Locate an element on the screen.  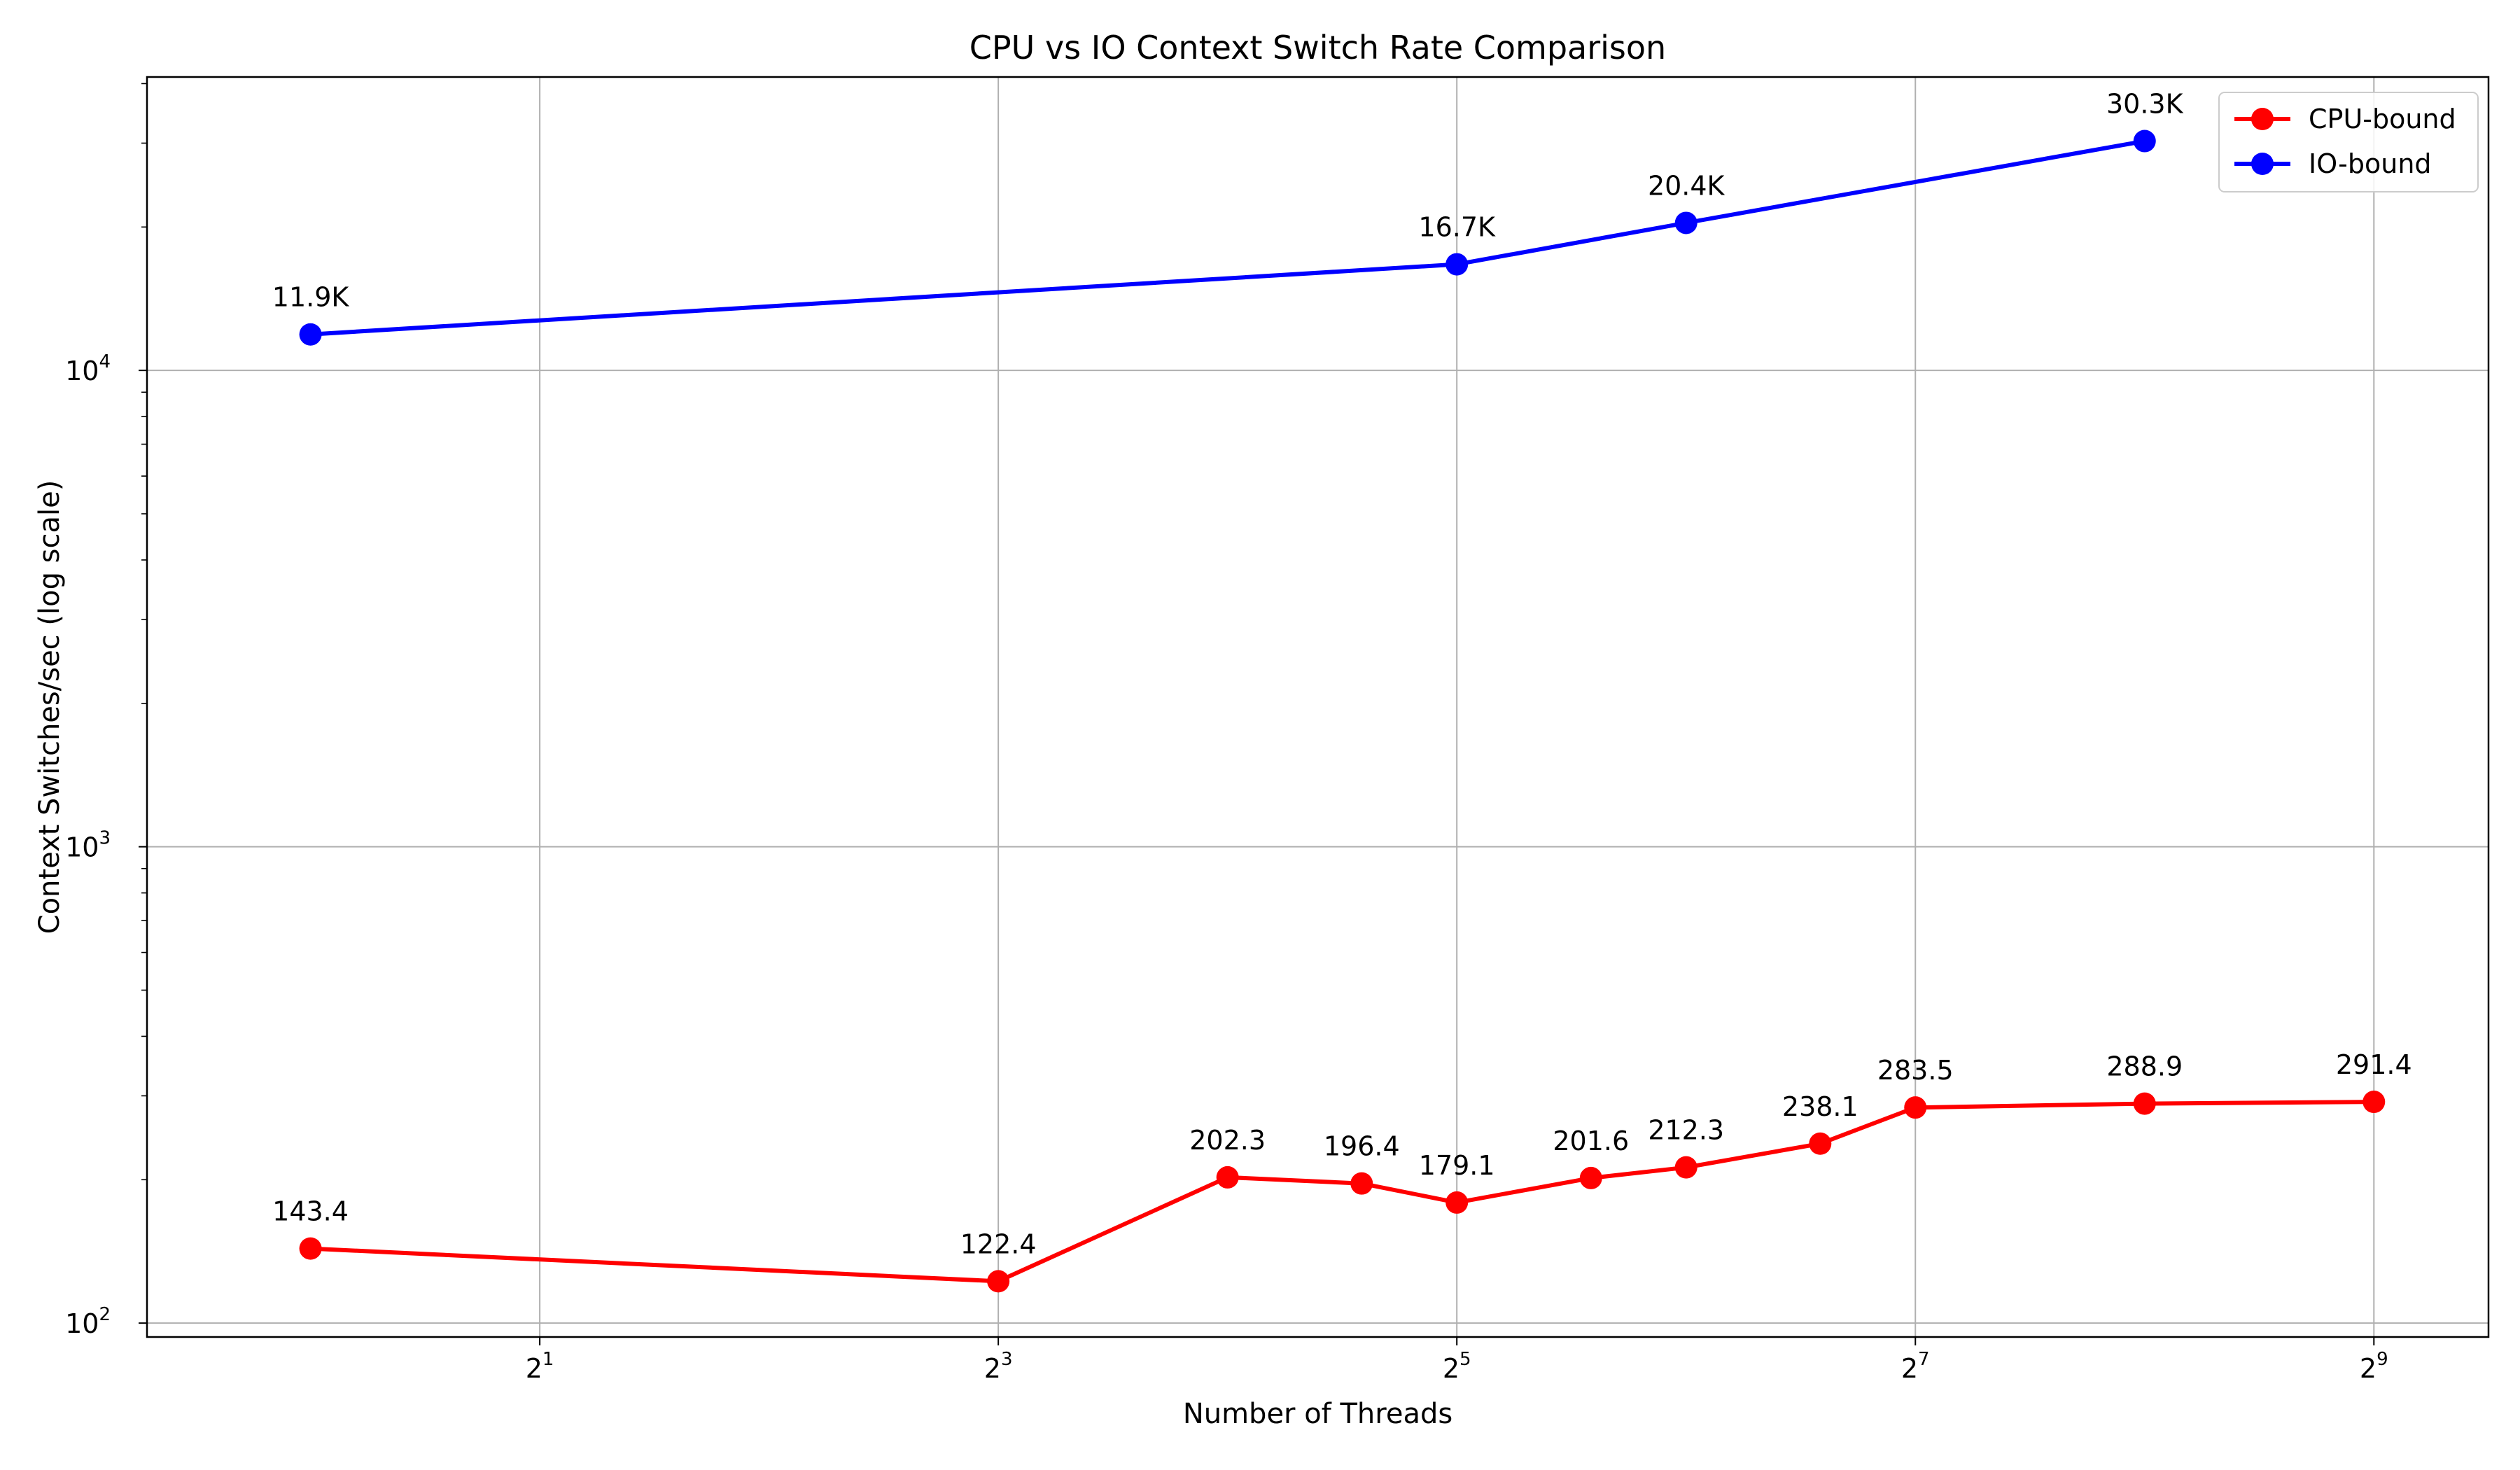
io-bound-data-label: 20.4K is located at coordinates (1687, 185).